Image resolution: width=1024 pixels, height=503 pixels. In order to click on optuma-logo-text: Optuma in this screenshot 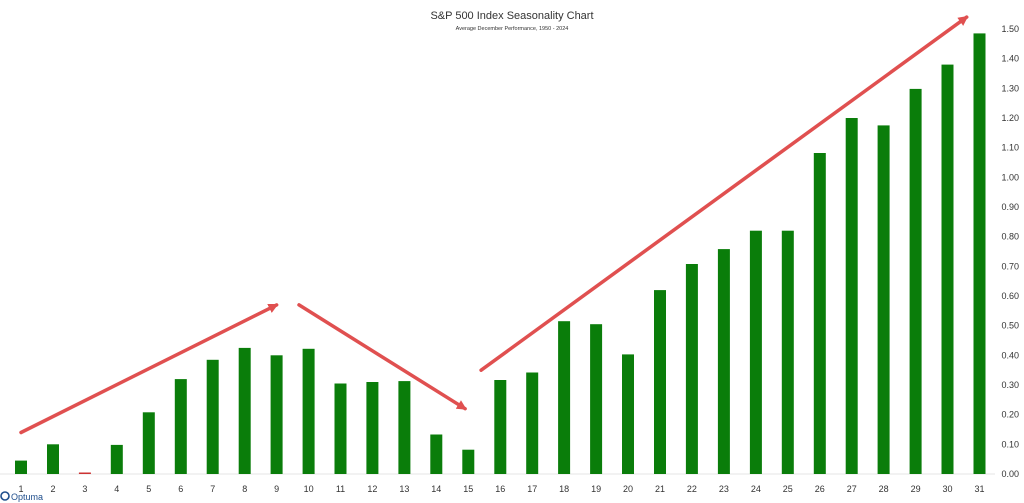, I will do `click(27, 497)`.